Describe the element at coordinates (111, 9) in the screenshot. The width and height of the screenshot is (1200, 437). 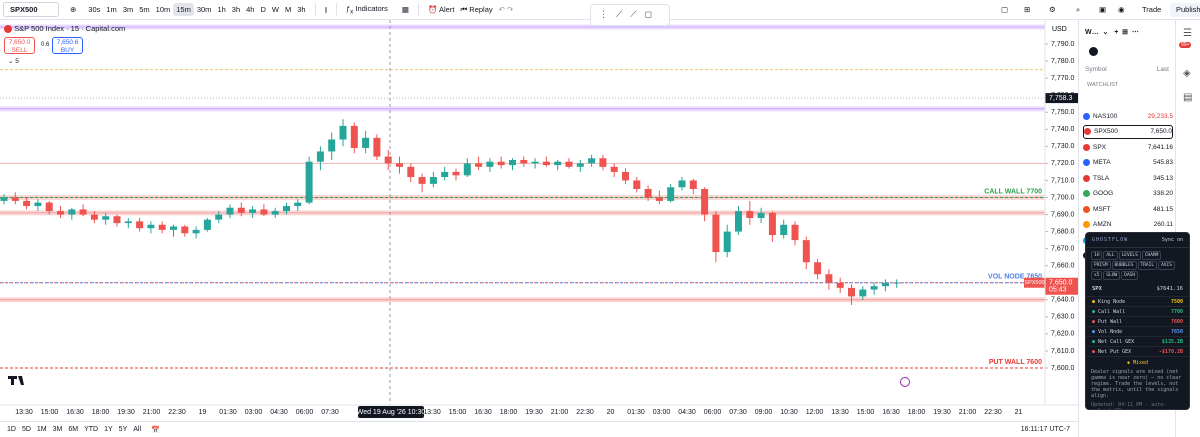
I see `interval: 1m` at that location.